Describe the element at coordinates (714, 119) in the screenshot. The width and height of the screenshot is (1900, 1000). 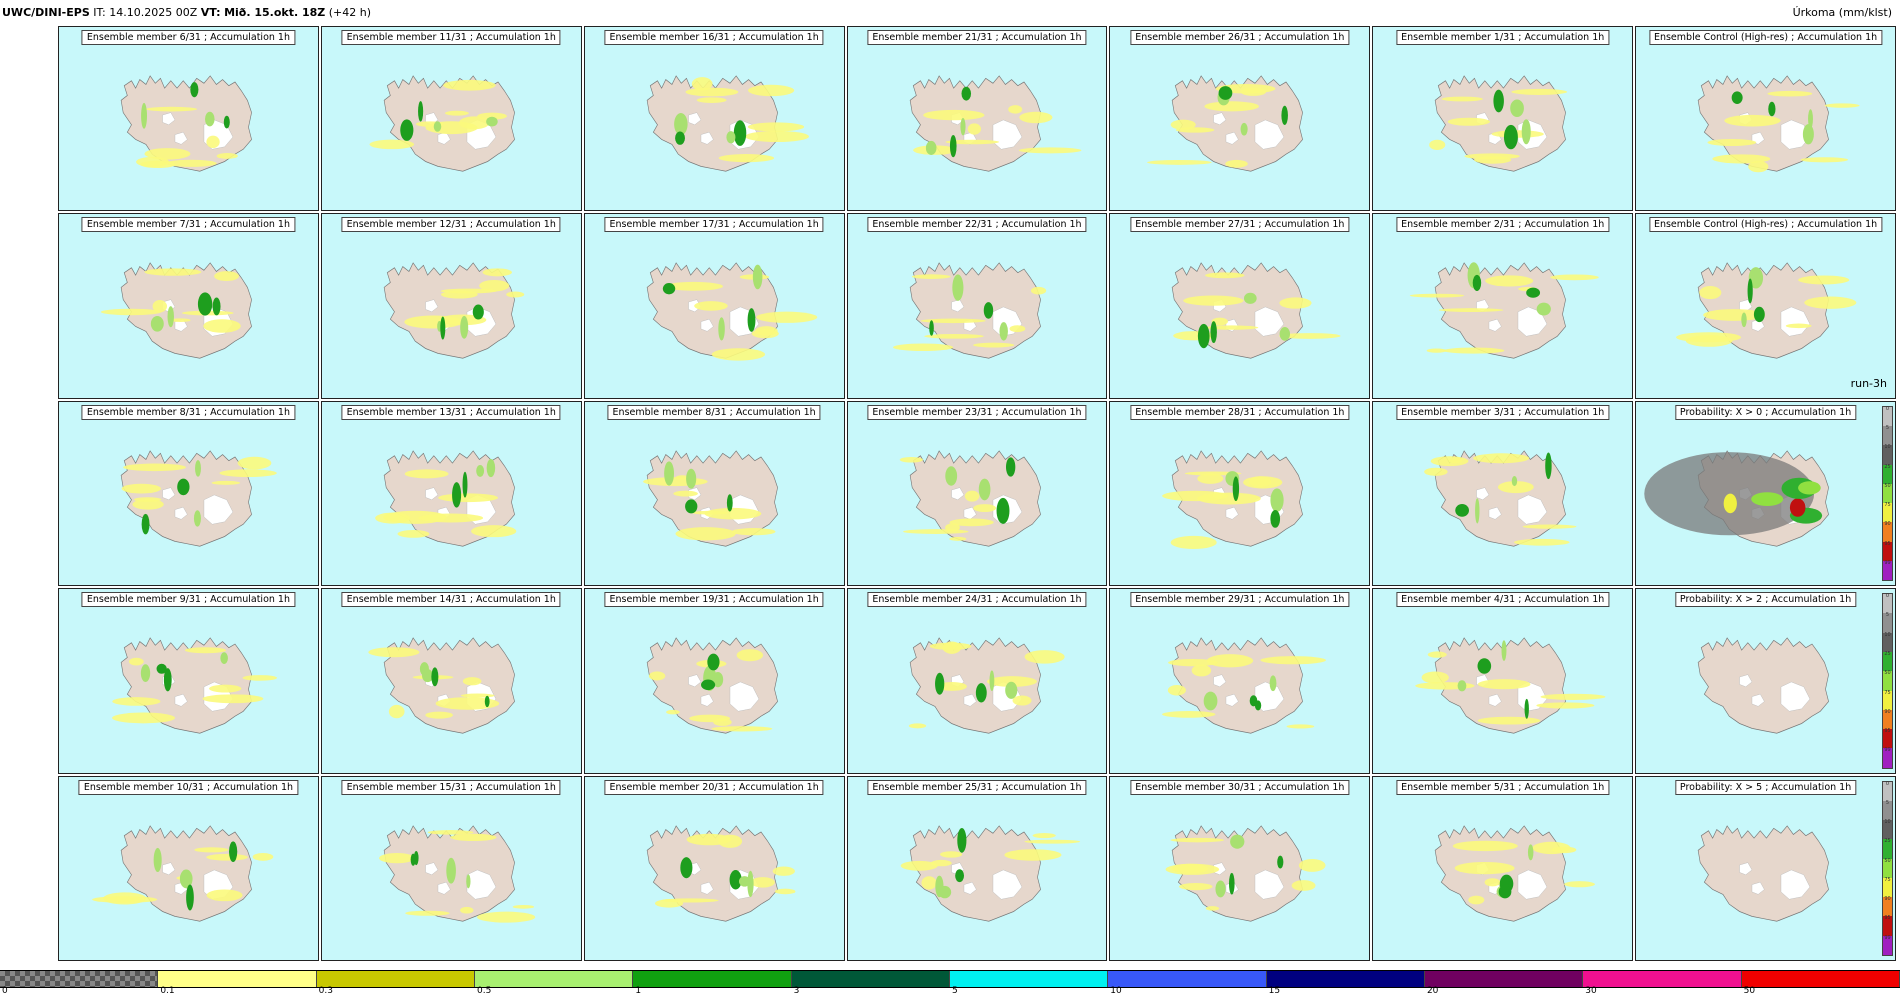
I see `ensemble-map-panel: Ensemble member 16/31 ; Accumulation 1h` at that location.